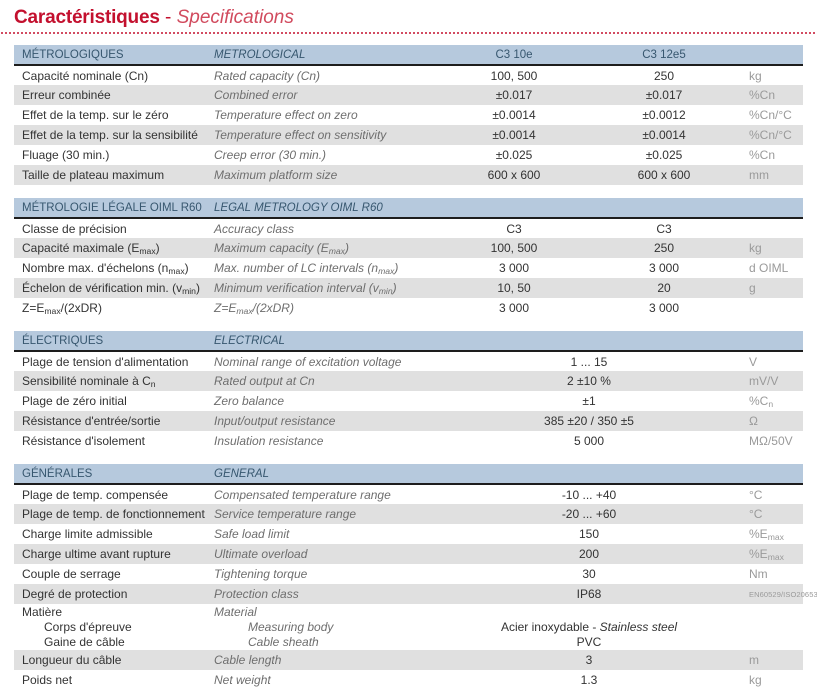 The image size is (817, 690). I want to click on section-header-en: GENERAL, so click(326, 474).